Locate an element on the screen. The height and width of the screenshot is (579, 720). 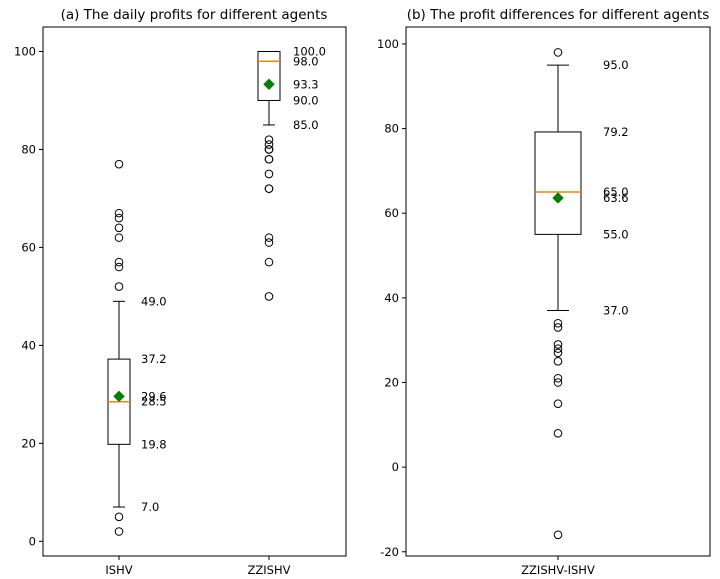
annotation-label: 98.0 is located at coordinates (306, 61).